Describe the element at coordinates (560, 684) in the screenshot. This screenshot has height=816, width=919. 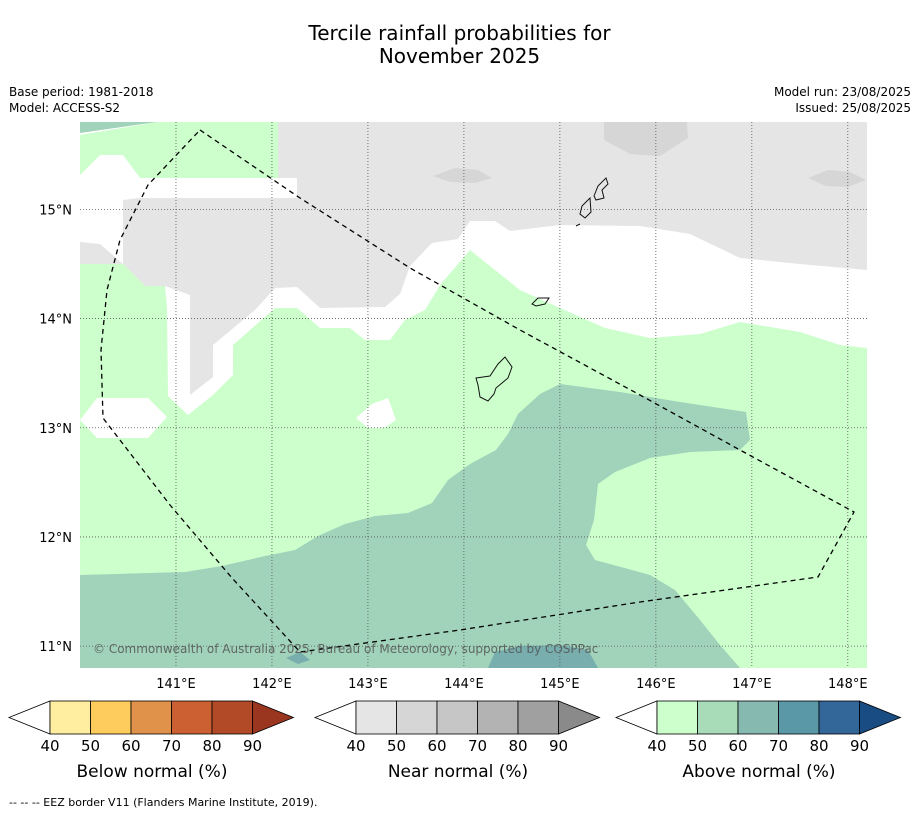
I see `lon-tick-label: 145°E` at that location.